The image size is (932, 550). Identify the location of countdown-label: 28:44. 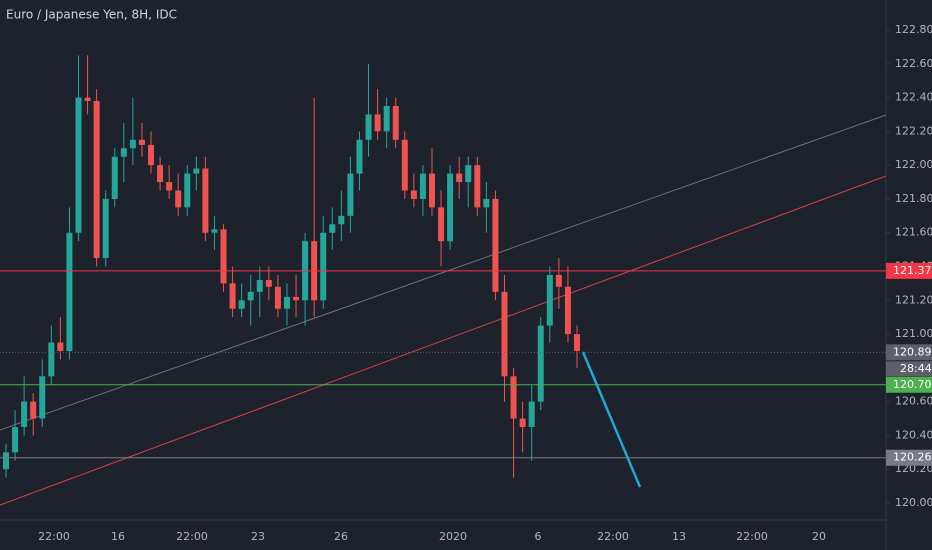
(916, 368).